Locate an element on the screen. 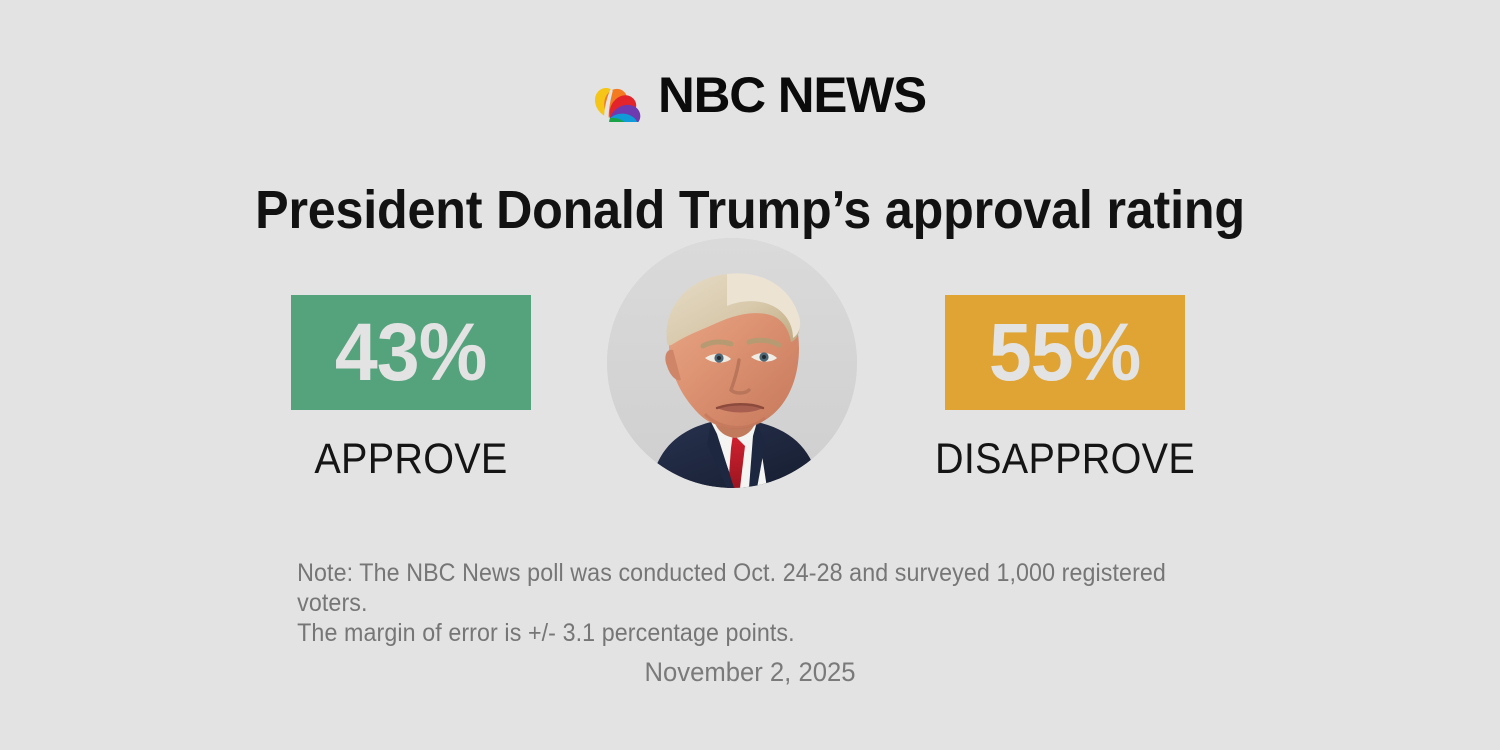 The width and height of the screenshot is (1500, 750). approve-label: APPROVE is located at coordinates (411, 459).